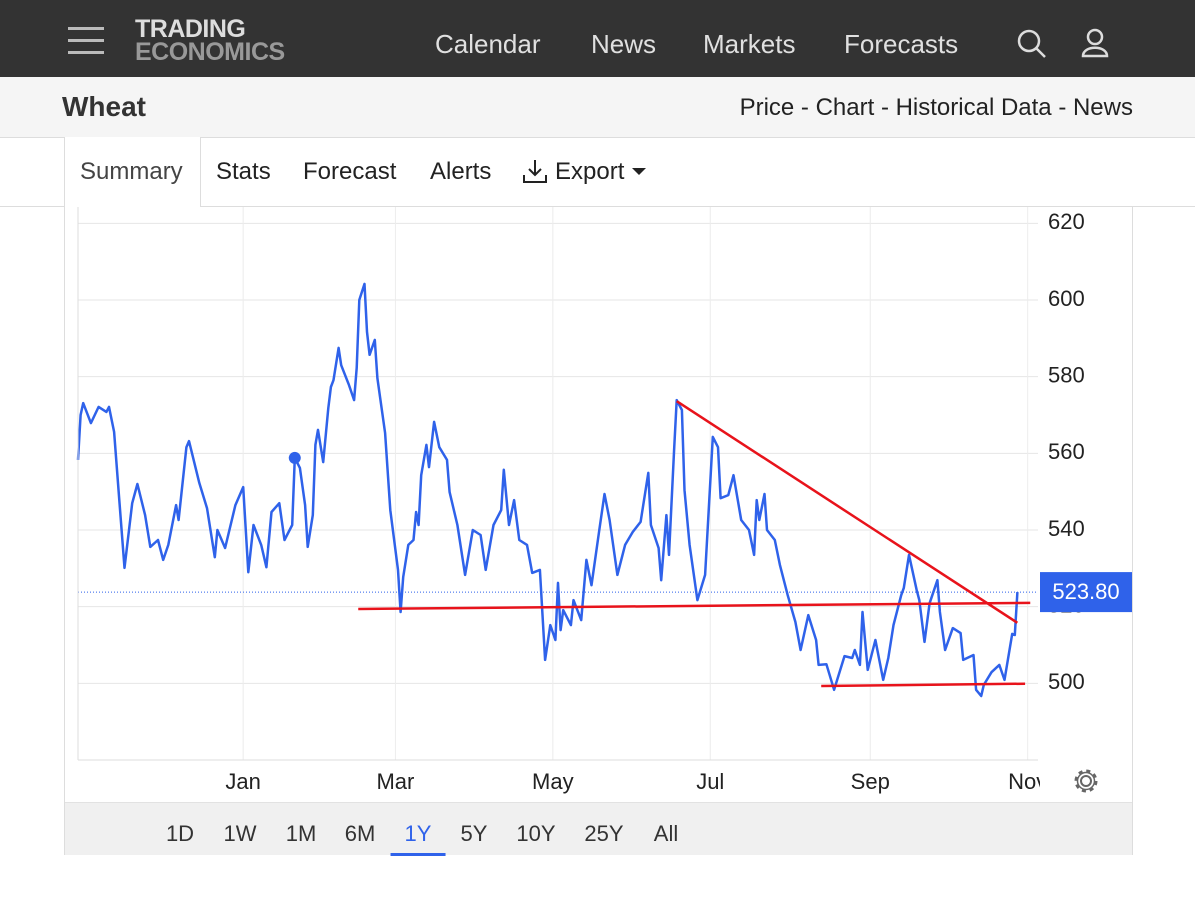  Describe the element at coordinates (488, 44) in the screenshot. I see `nav-item: Calendar` at that location.